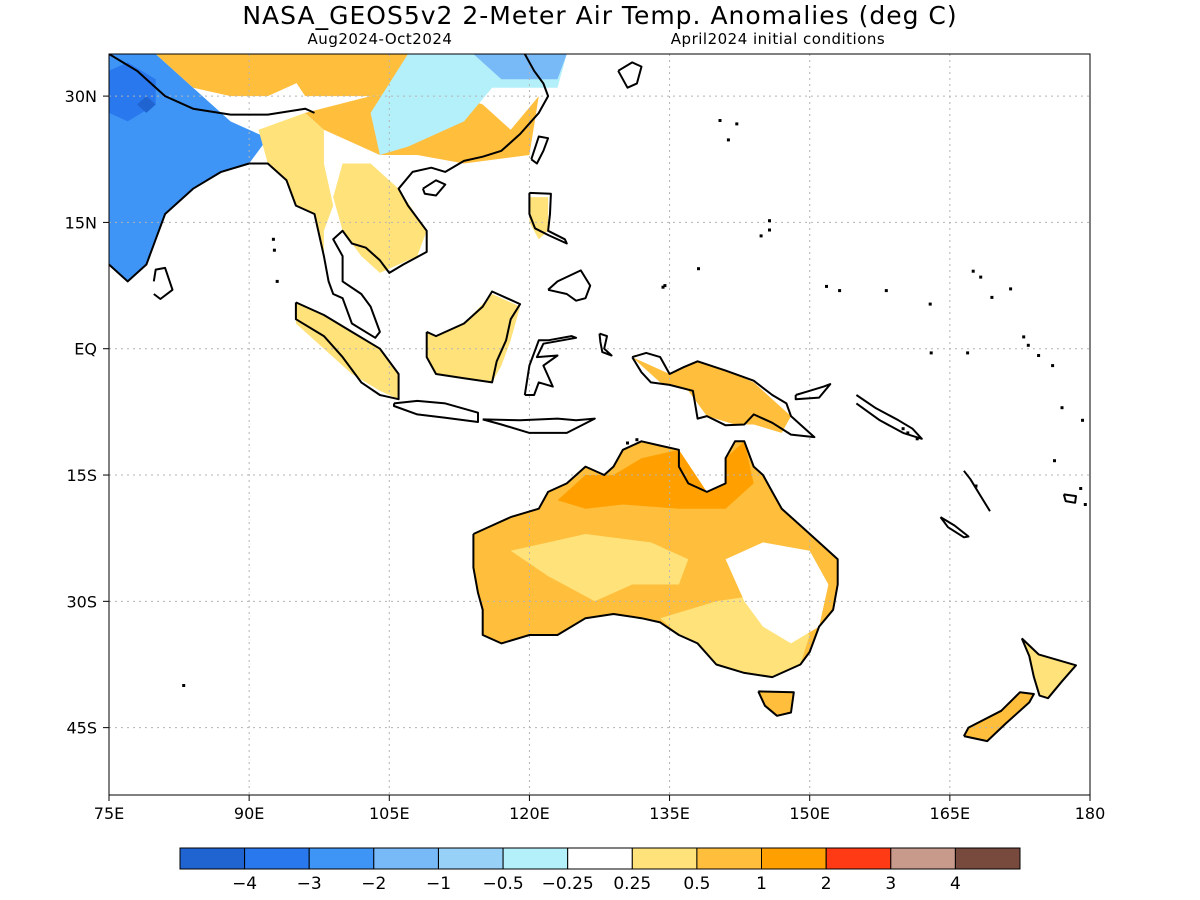 This screenshot has width=1200, height=900. What do you see at coordinates (539, 218) in the screenshot?
I see `anomaly-region-philippines` at bounding box center [539, 218].